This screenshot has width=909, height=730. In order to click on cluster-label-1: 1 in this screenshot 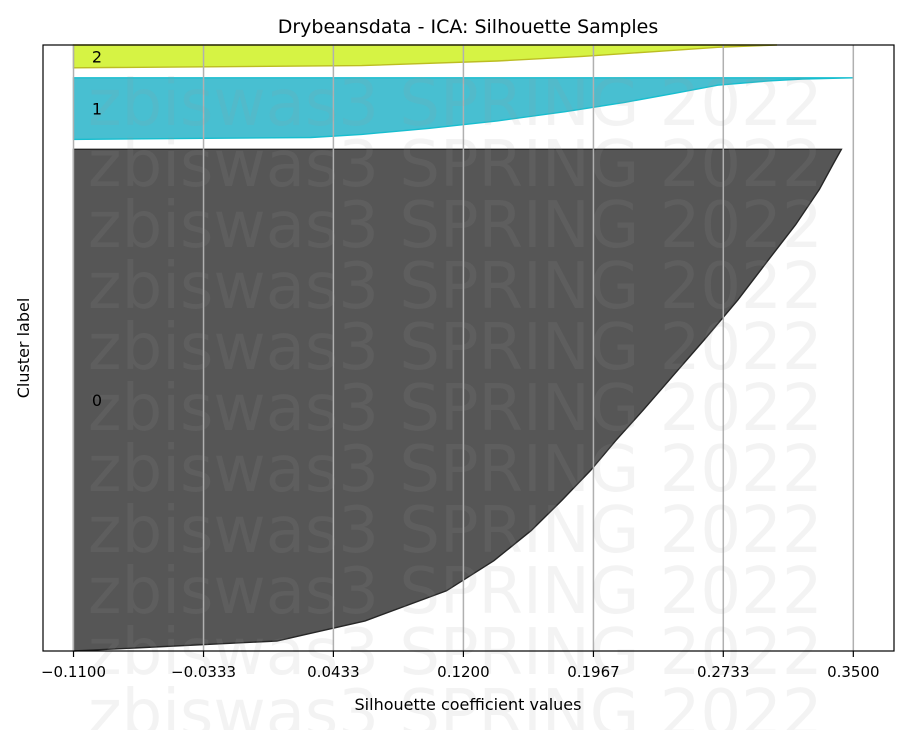, I will do `click(97, 109)`.